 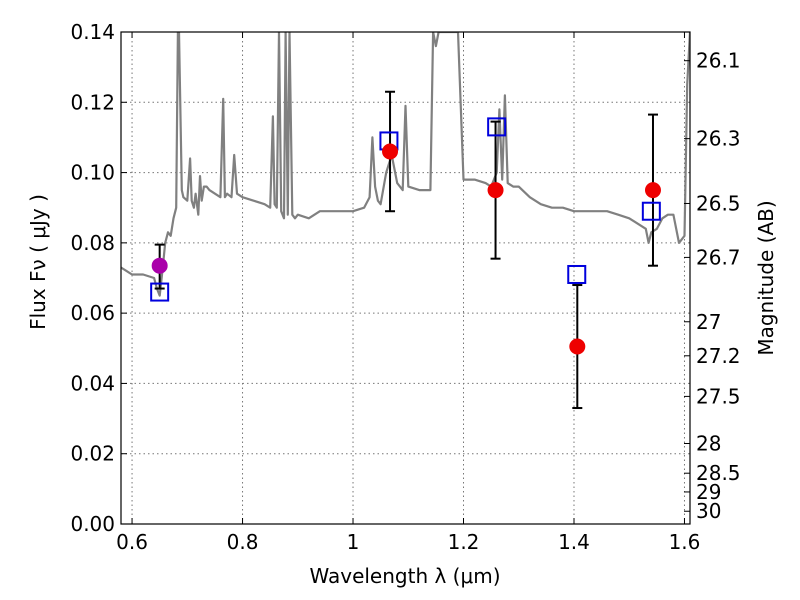 What do you see at coordinates (98, 278) in the screenshot?
I see `y-ticks: 0.00 0.02 0.04 0.06 0.08 0.10 0.12 0.14` at bounding box center [98, 278].